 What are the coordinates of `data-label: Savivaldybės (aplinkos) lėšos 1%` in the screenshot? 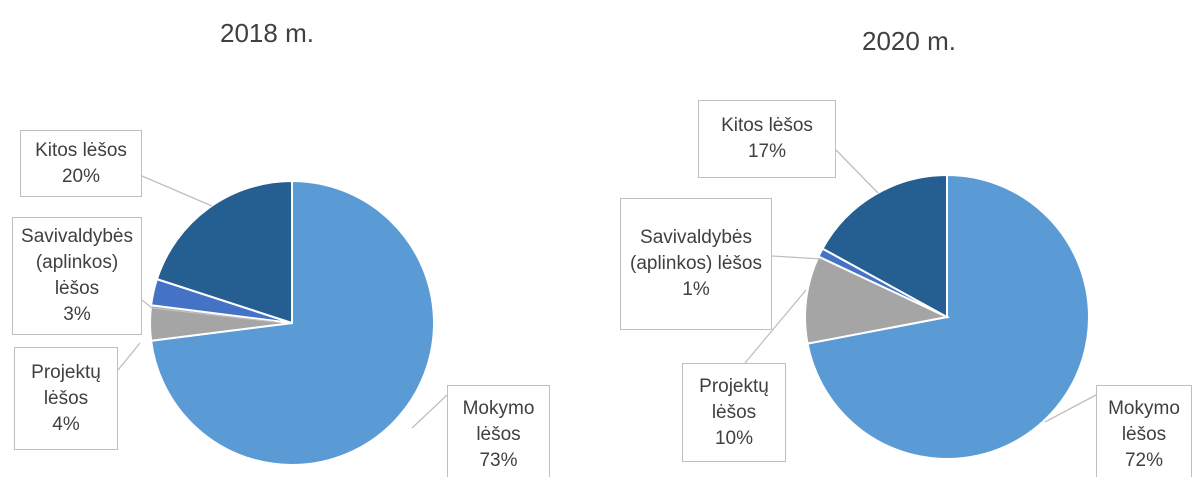 It's located at (696, 264).